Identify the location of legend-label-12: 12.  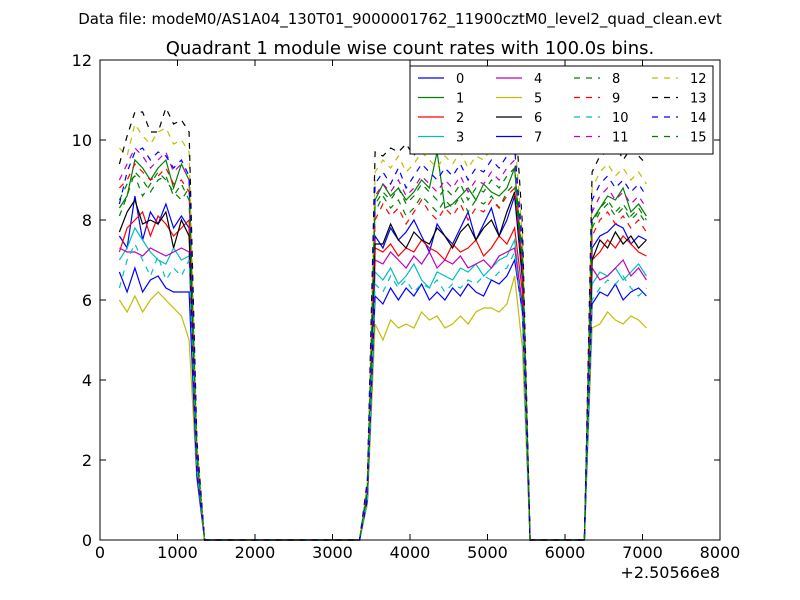
(698, 79).